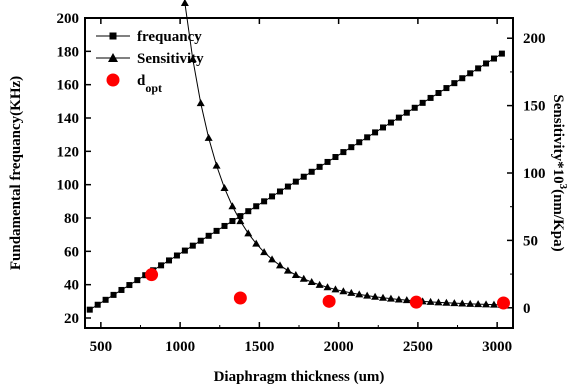  What do you see at coordinates (299, 377) in the screenshot?
I see `x-axis-title: Diaphragm thickness (um)` at bounding box center [299, 377].